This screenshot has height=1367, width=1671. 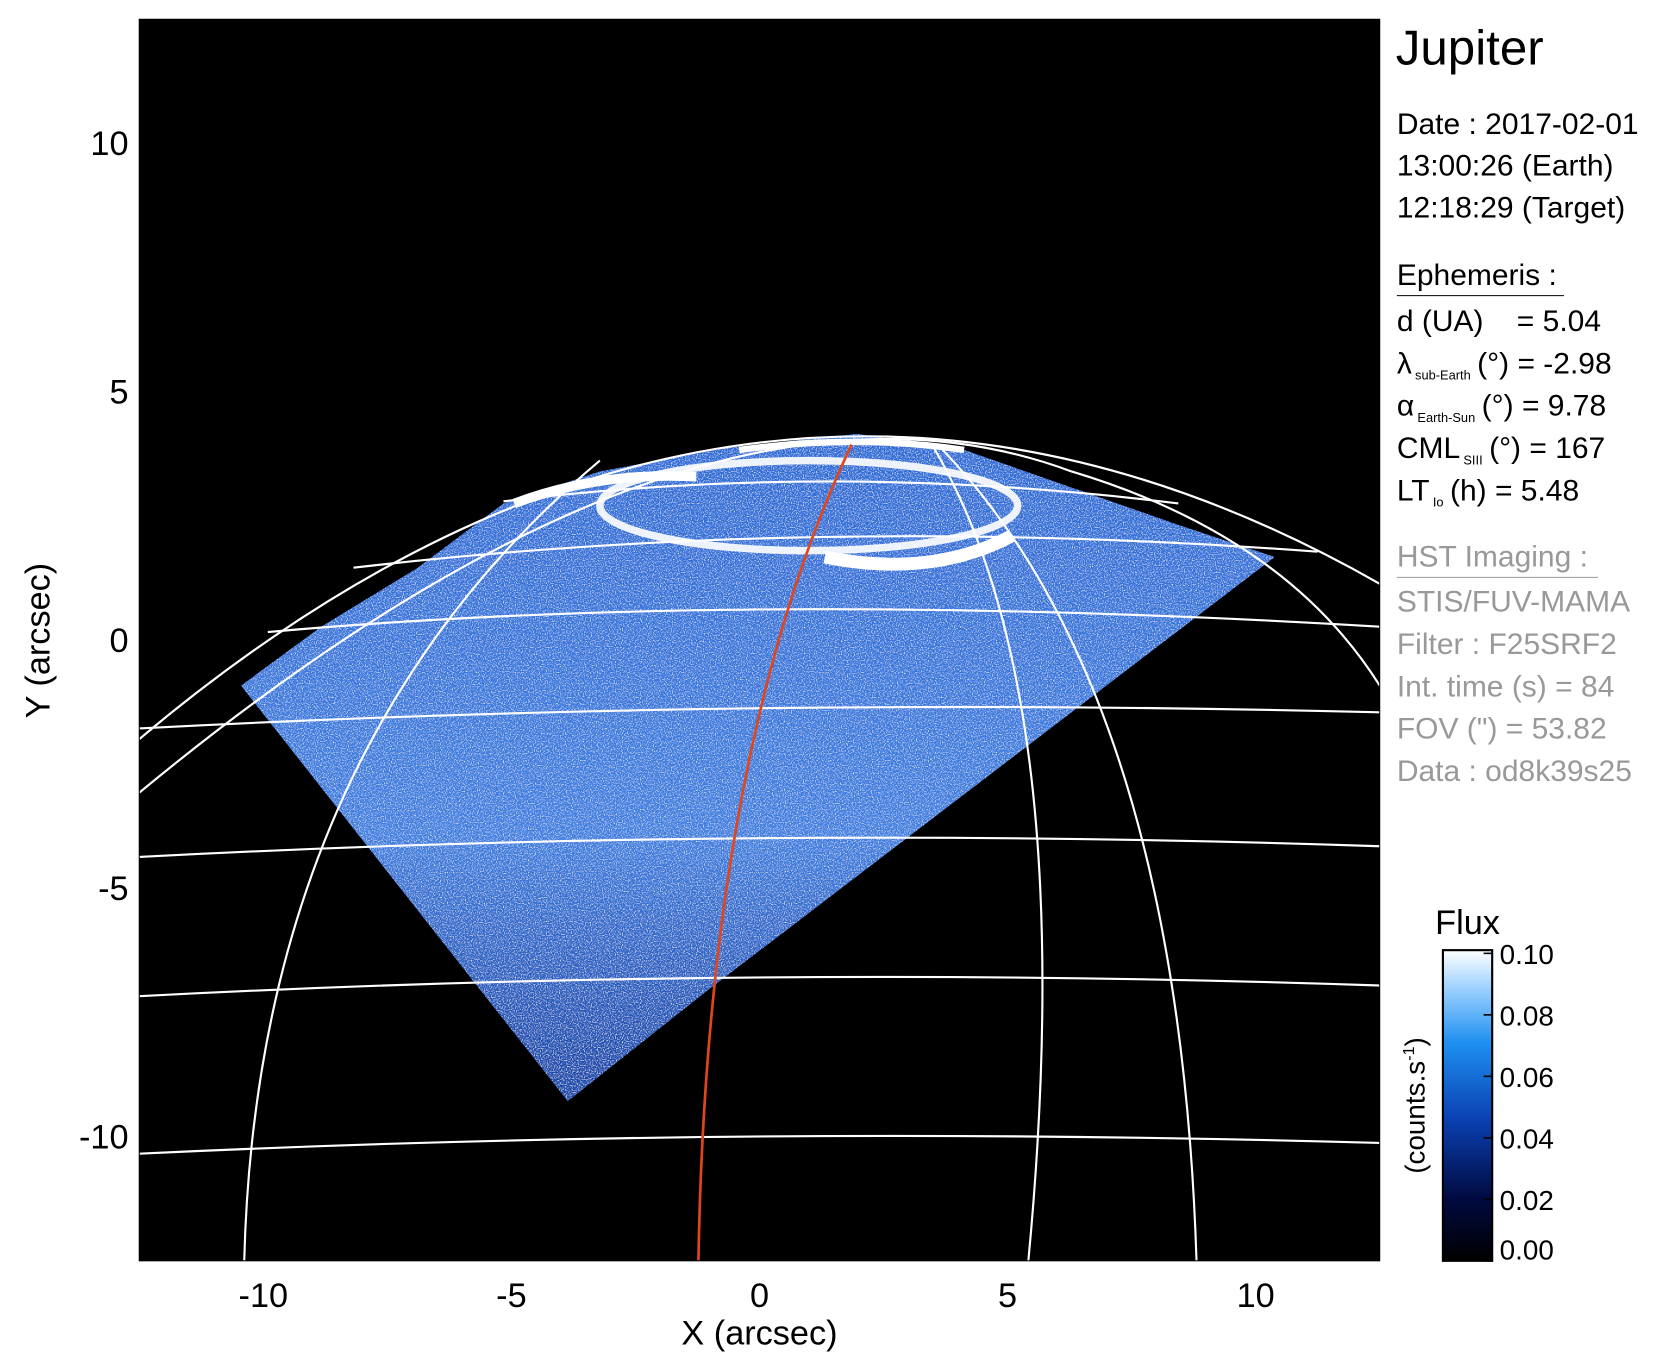 I want to click on imaging-line: Filter : F25SRF2, so click(x=1507, y=644).